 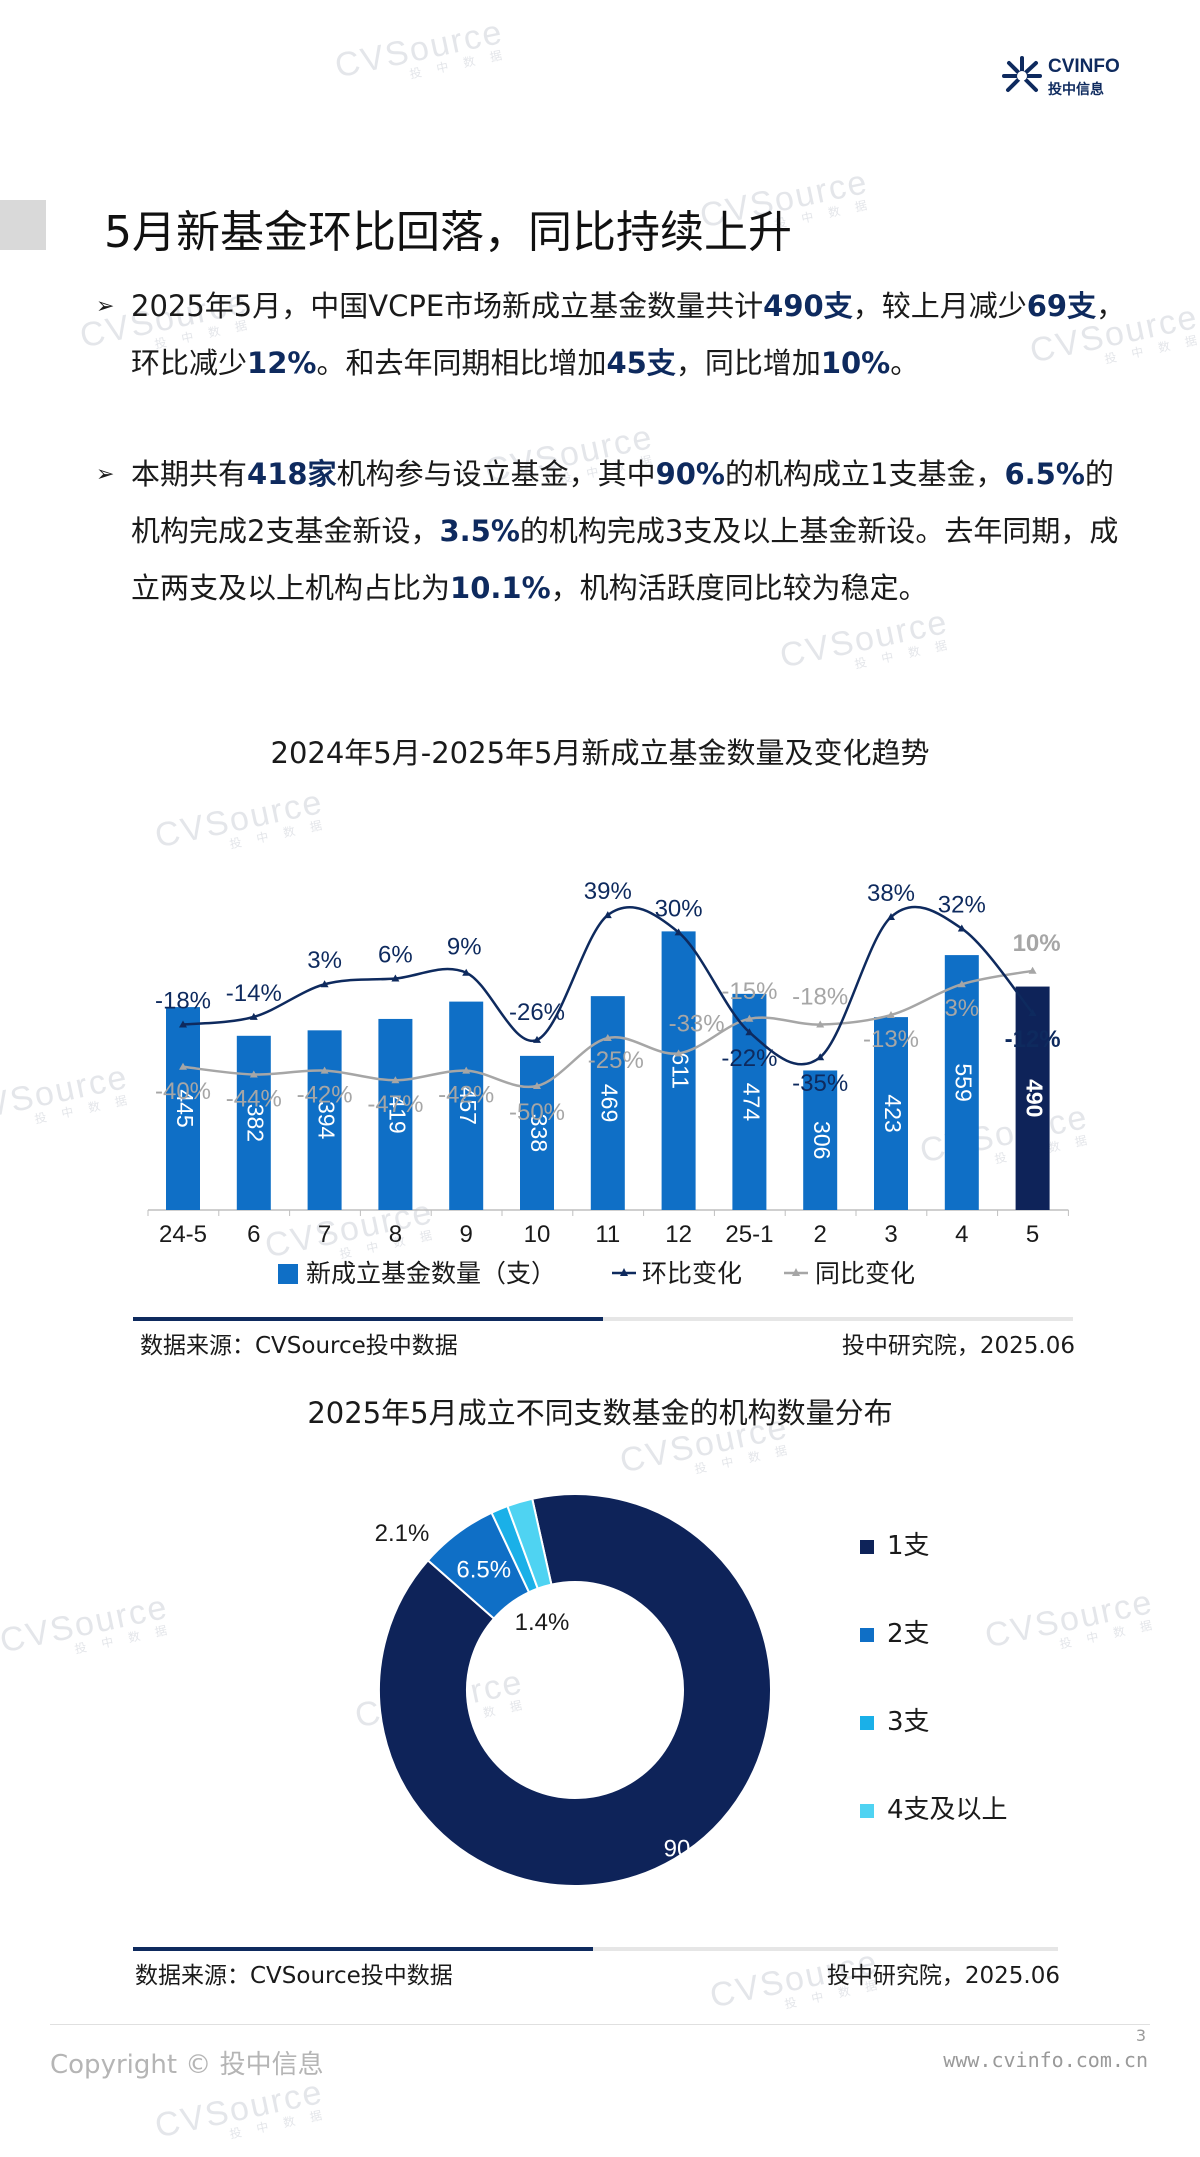 I want to click on logo-text-cn: 投中信息, so click(x=1076, y=90).